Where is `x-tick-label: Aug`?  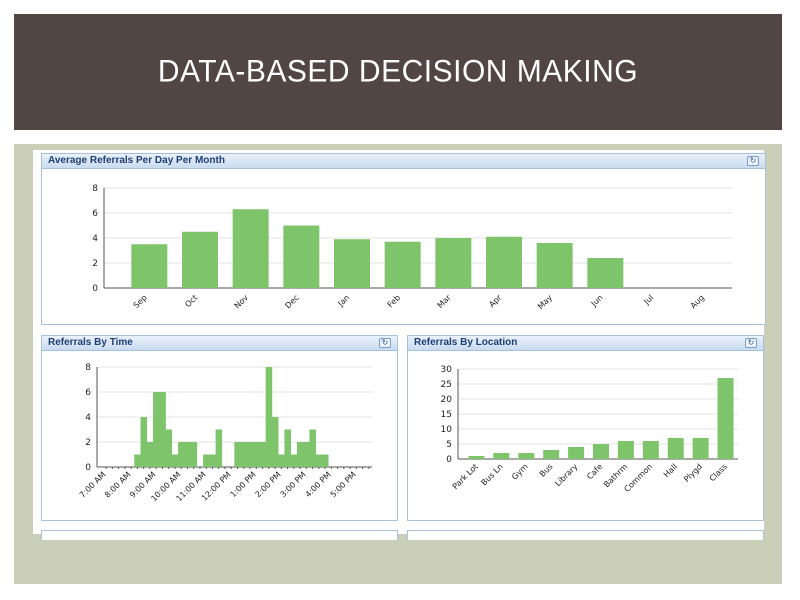 x-tick-label: Aug is located at coordinates (697, 301).